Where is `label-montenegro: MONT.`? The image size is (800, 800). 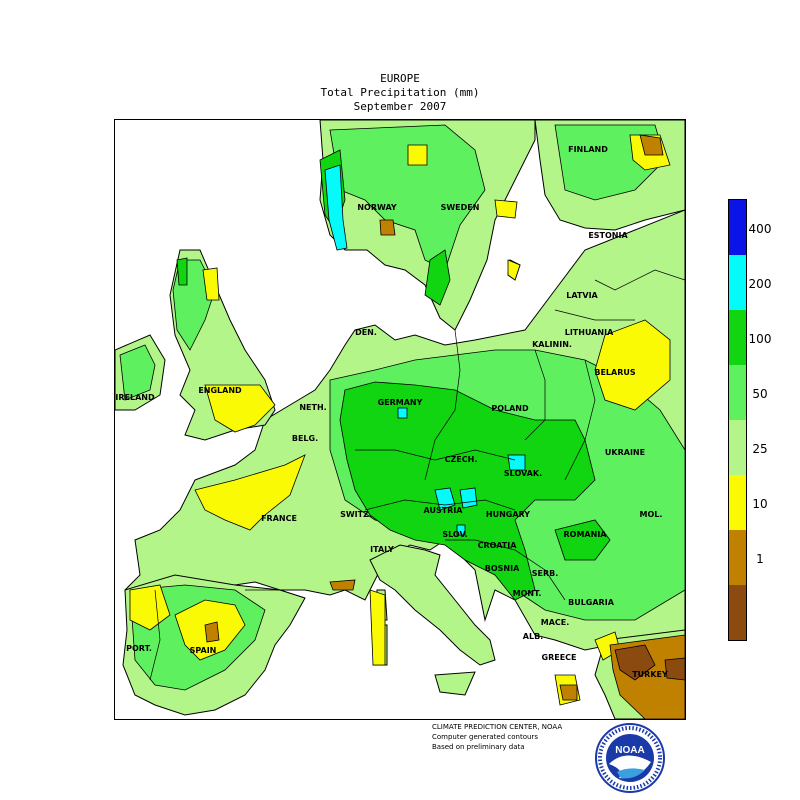 label-montenegro: MONT. is located at coordinates (527, 593).